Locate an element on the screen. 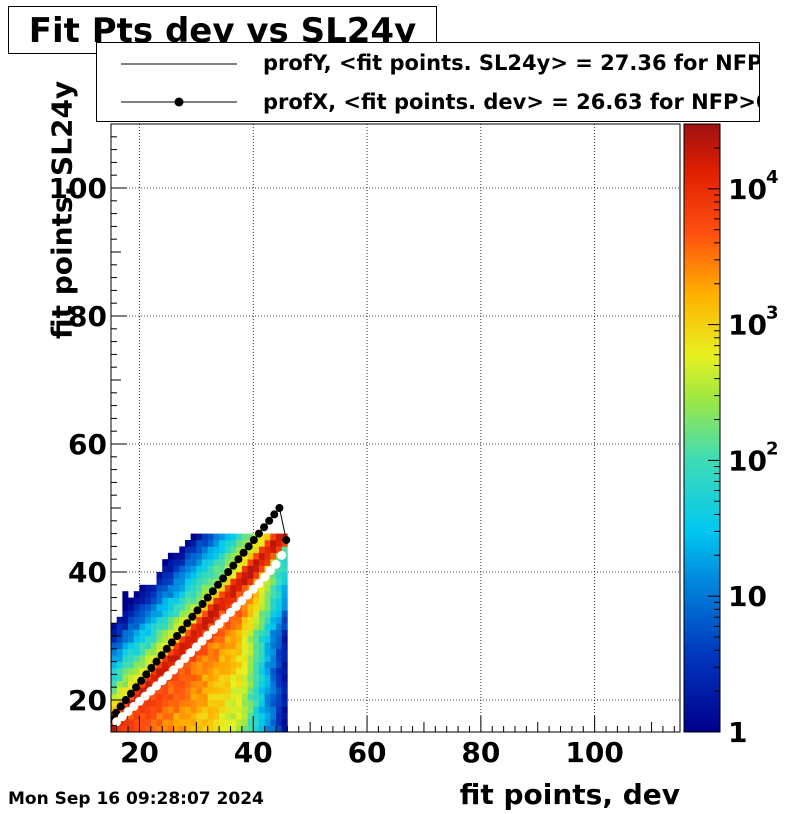  x-tick-label: 100 is located at coordinates (594, 752).